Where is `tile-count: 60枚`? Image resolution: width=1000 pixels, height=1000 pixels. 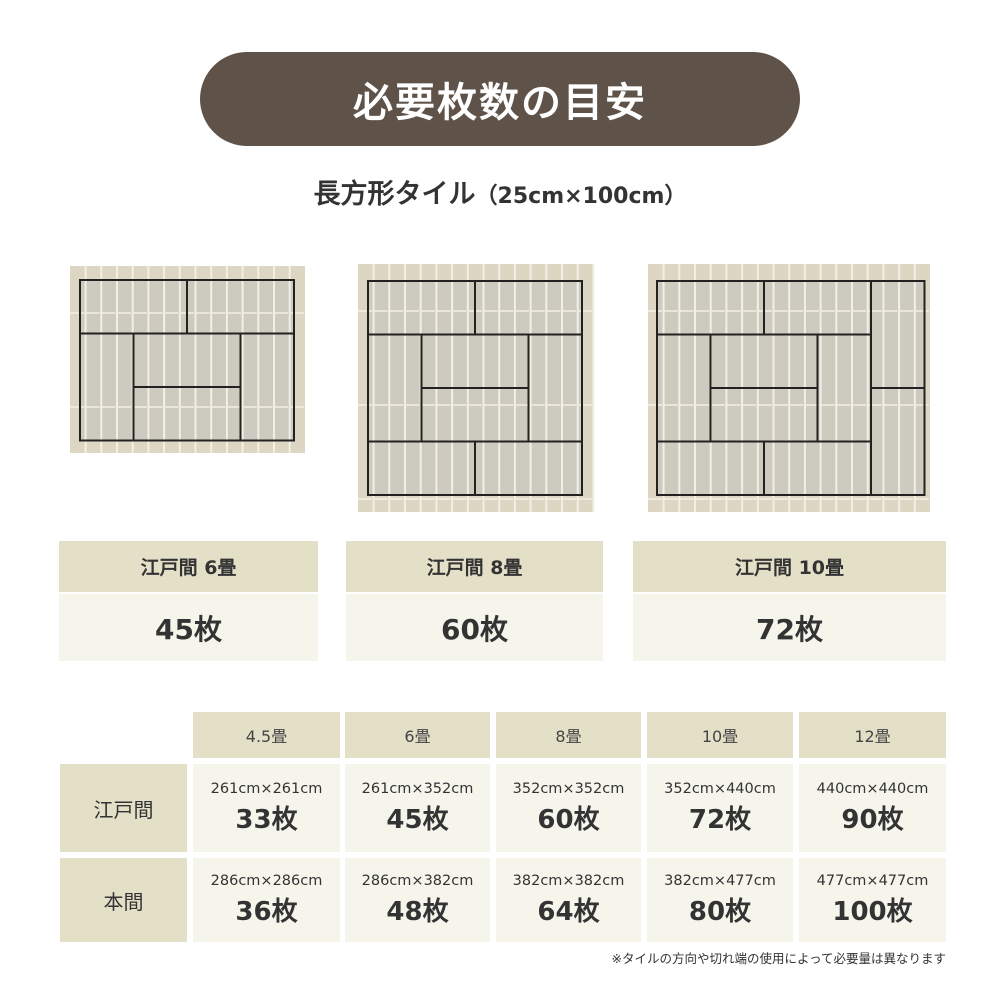
tile-count: 60枚 is located at coordinates (568, 819).